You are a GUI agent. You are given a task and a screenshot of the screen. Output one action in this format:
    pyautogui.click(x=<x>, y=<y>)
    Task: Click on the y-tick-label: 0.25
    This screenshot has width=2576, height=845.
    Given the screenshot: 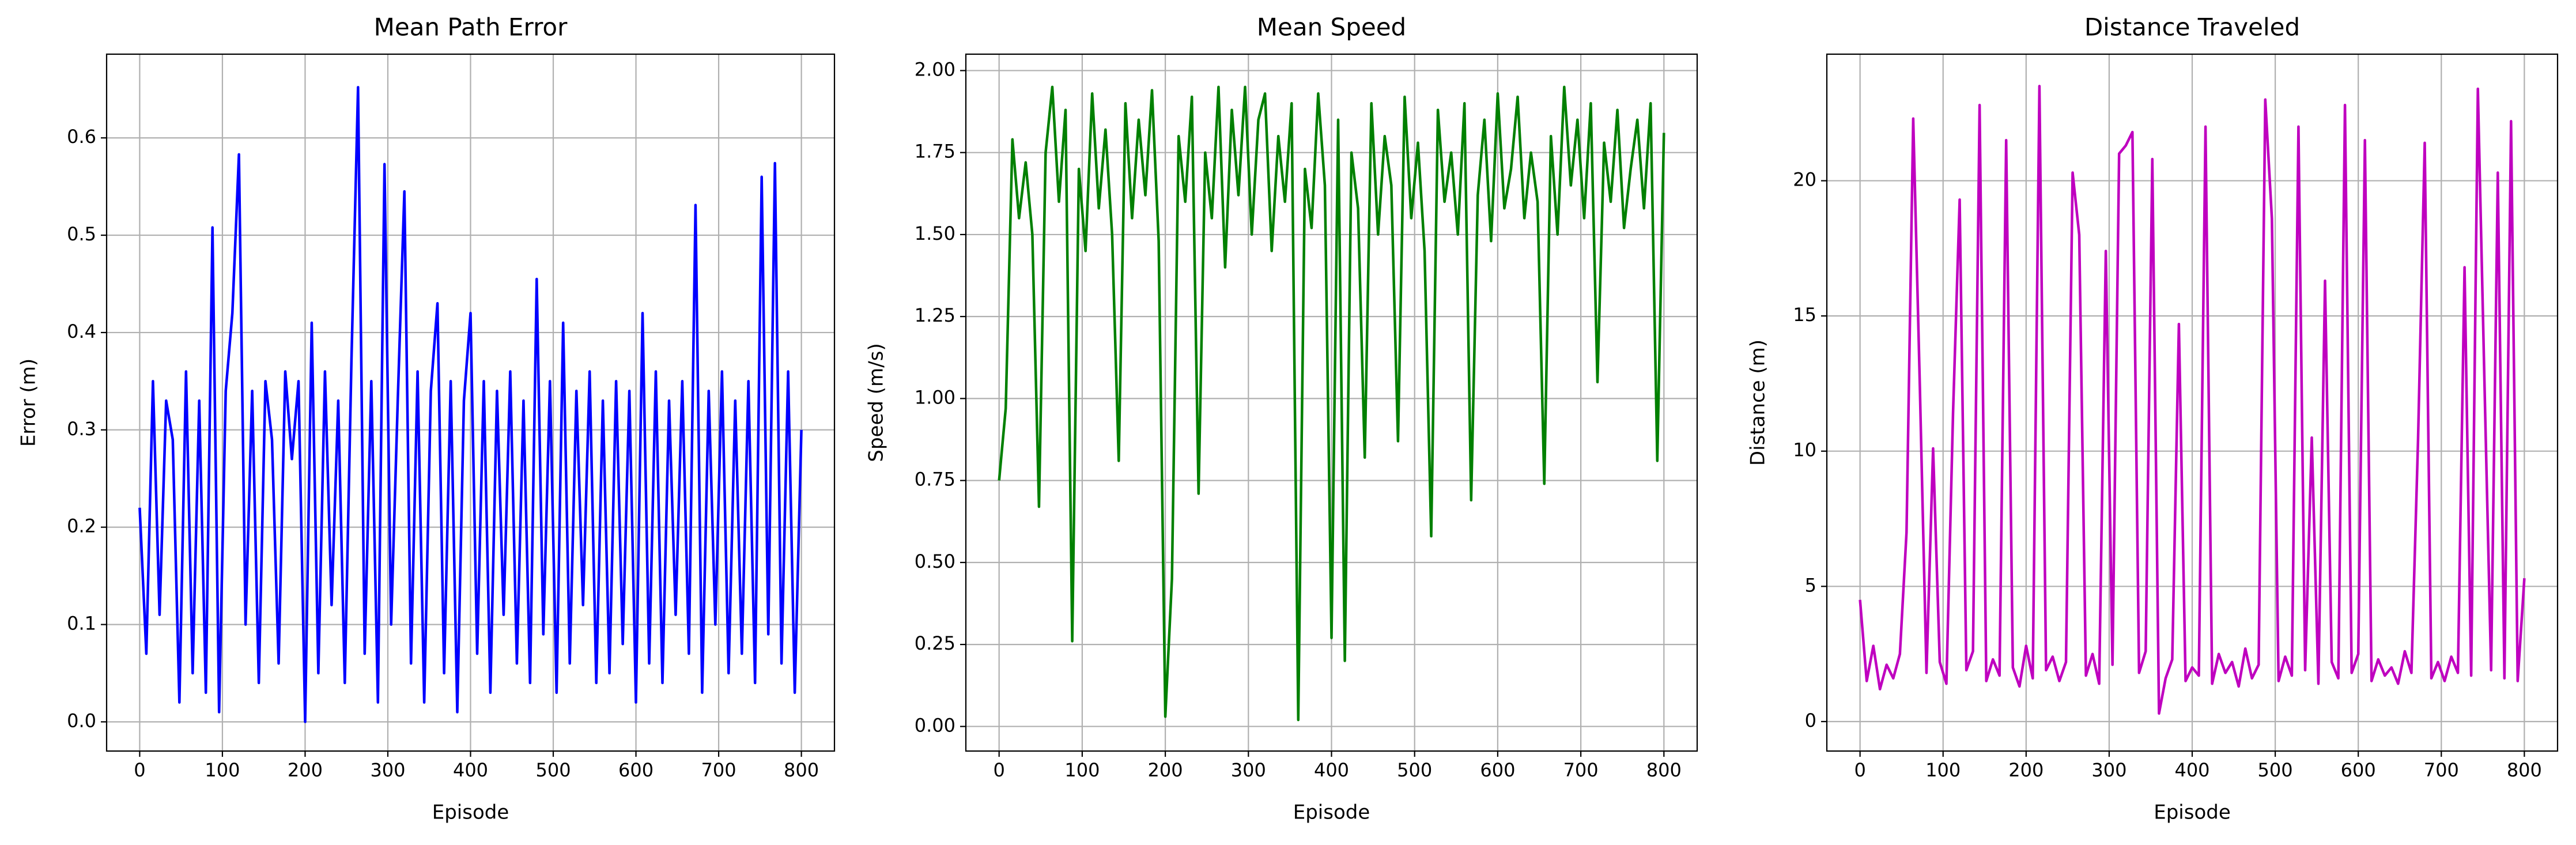 What is the action you would take?
    pyautogui.click(x=935, y=643)
    